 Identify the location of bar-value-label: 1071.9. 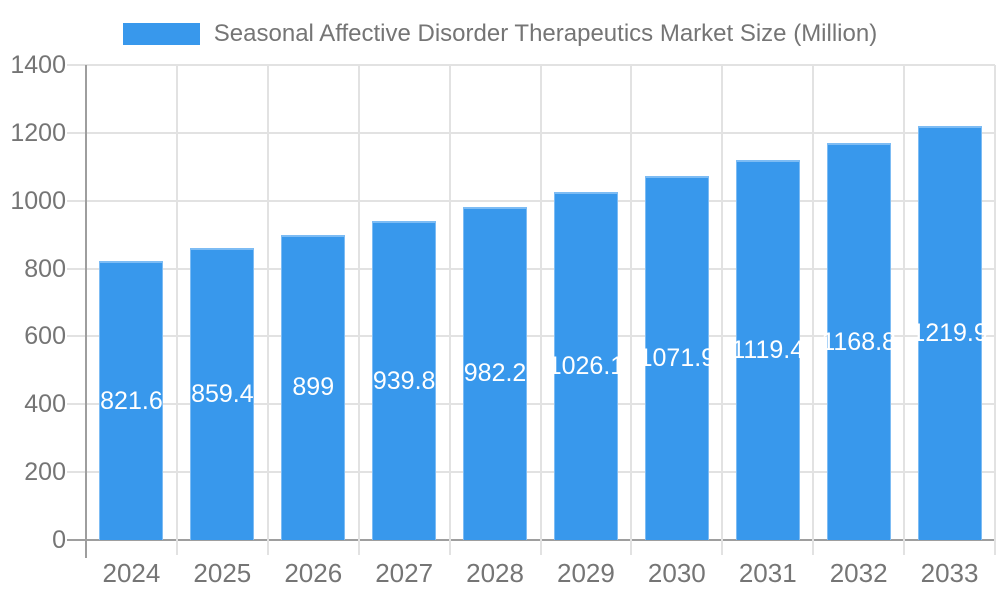
(677, 358).